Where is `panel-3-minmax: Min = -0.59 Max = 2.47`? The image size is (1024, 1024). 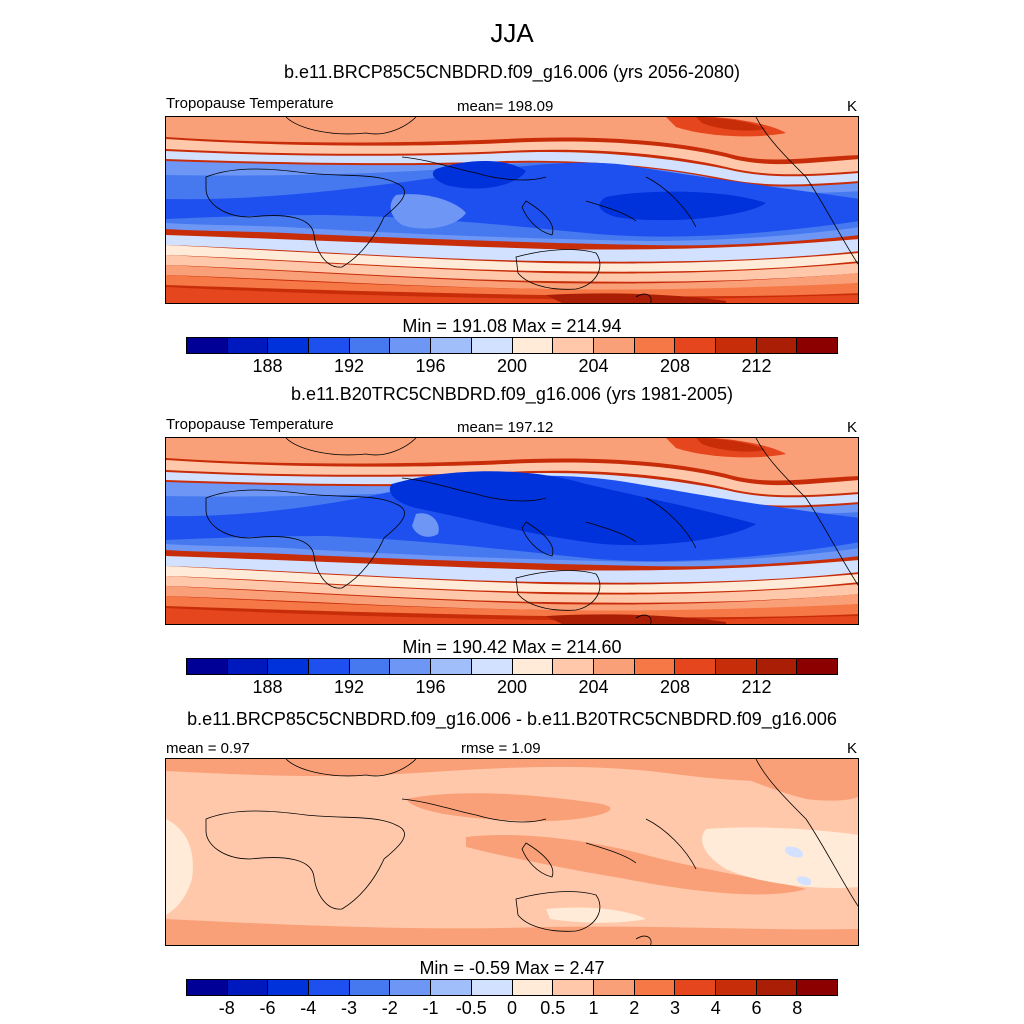
panel-3-minmax: Min = -0.59 Max = 2.47 is located at coordinates (512, 968).